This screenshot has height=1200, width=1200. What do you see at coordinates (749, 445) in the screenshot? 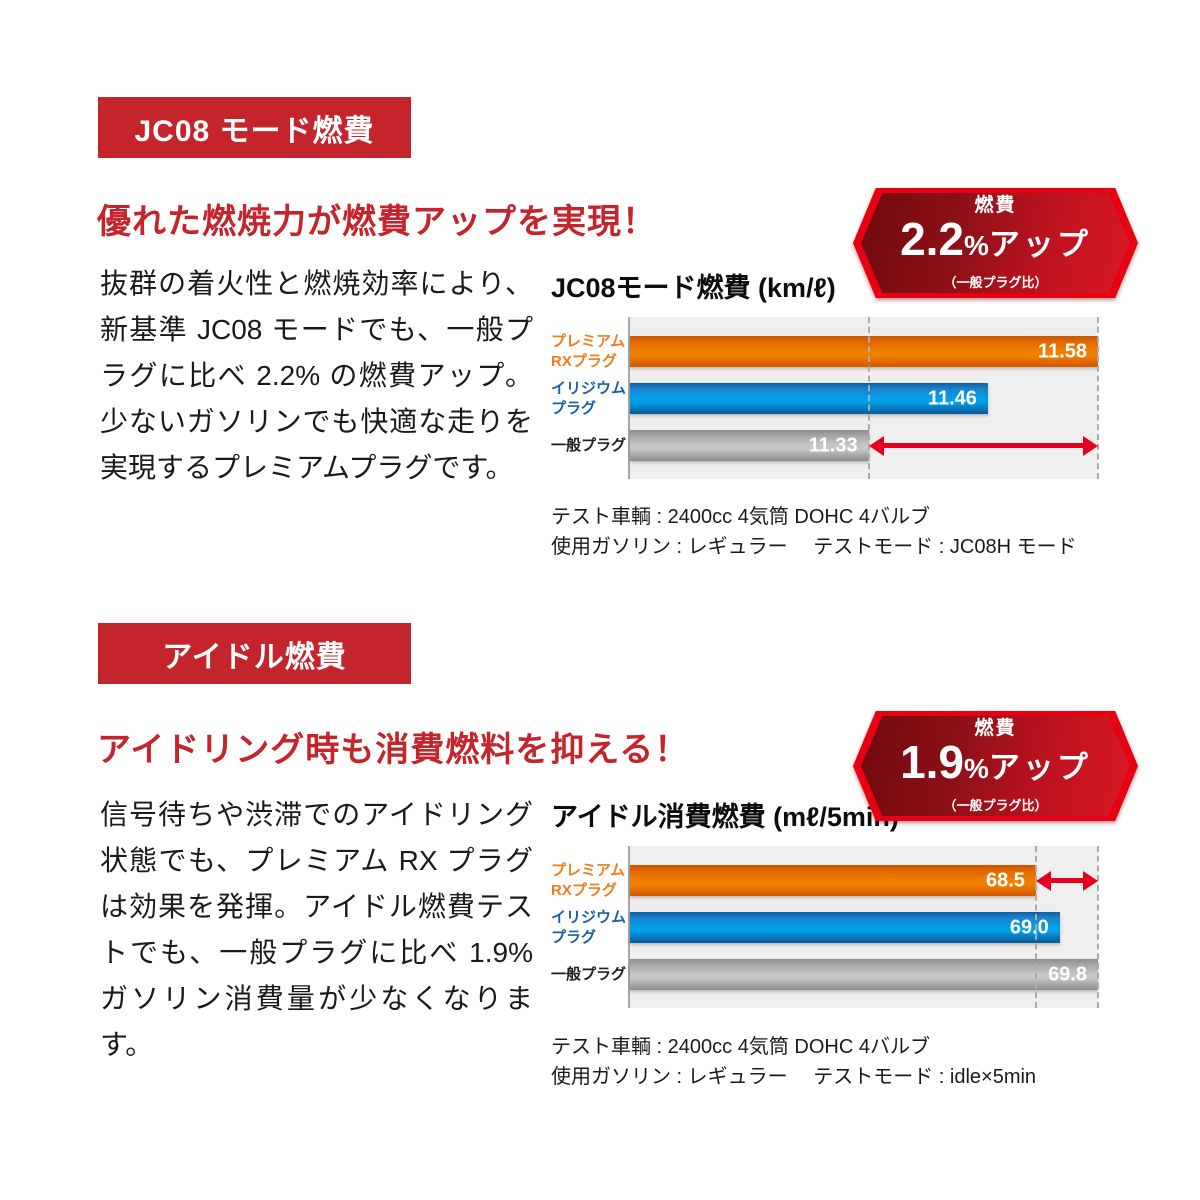
I see `bar-standard: 11.33` at bounding box center [749, 445].